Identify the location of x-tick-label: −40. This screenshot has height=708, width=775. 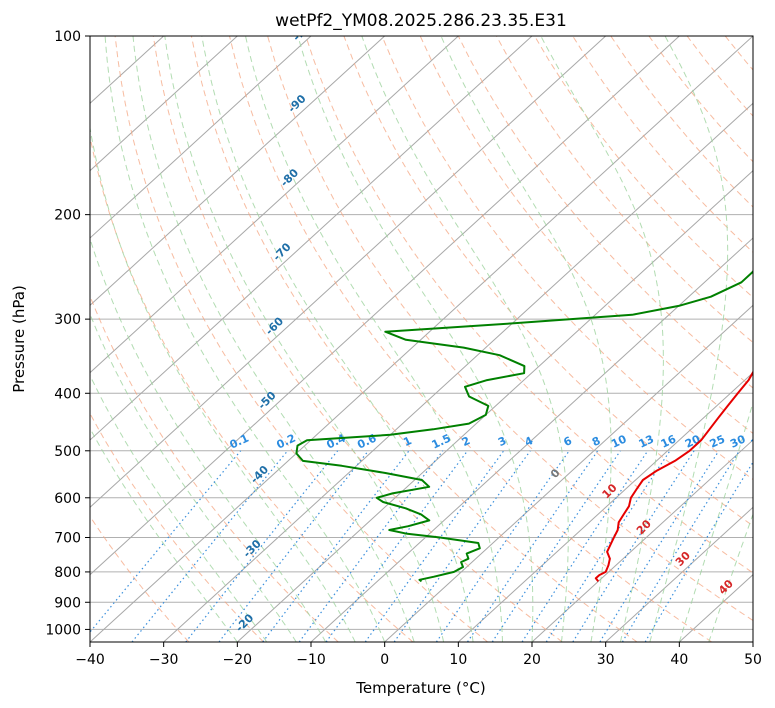
(90, 660).